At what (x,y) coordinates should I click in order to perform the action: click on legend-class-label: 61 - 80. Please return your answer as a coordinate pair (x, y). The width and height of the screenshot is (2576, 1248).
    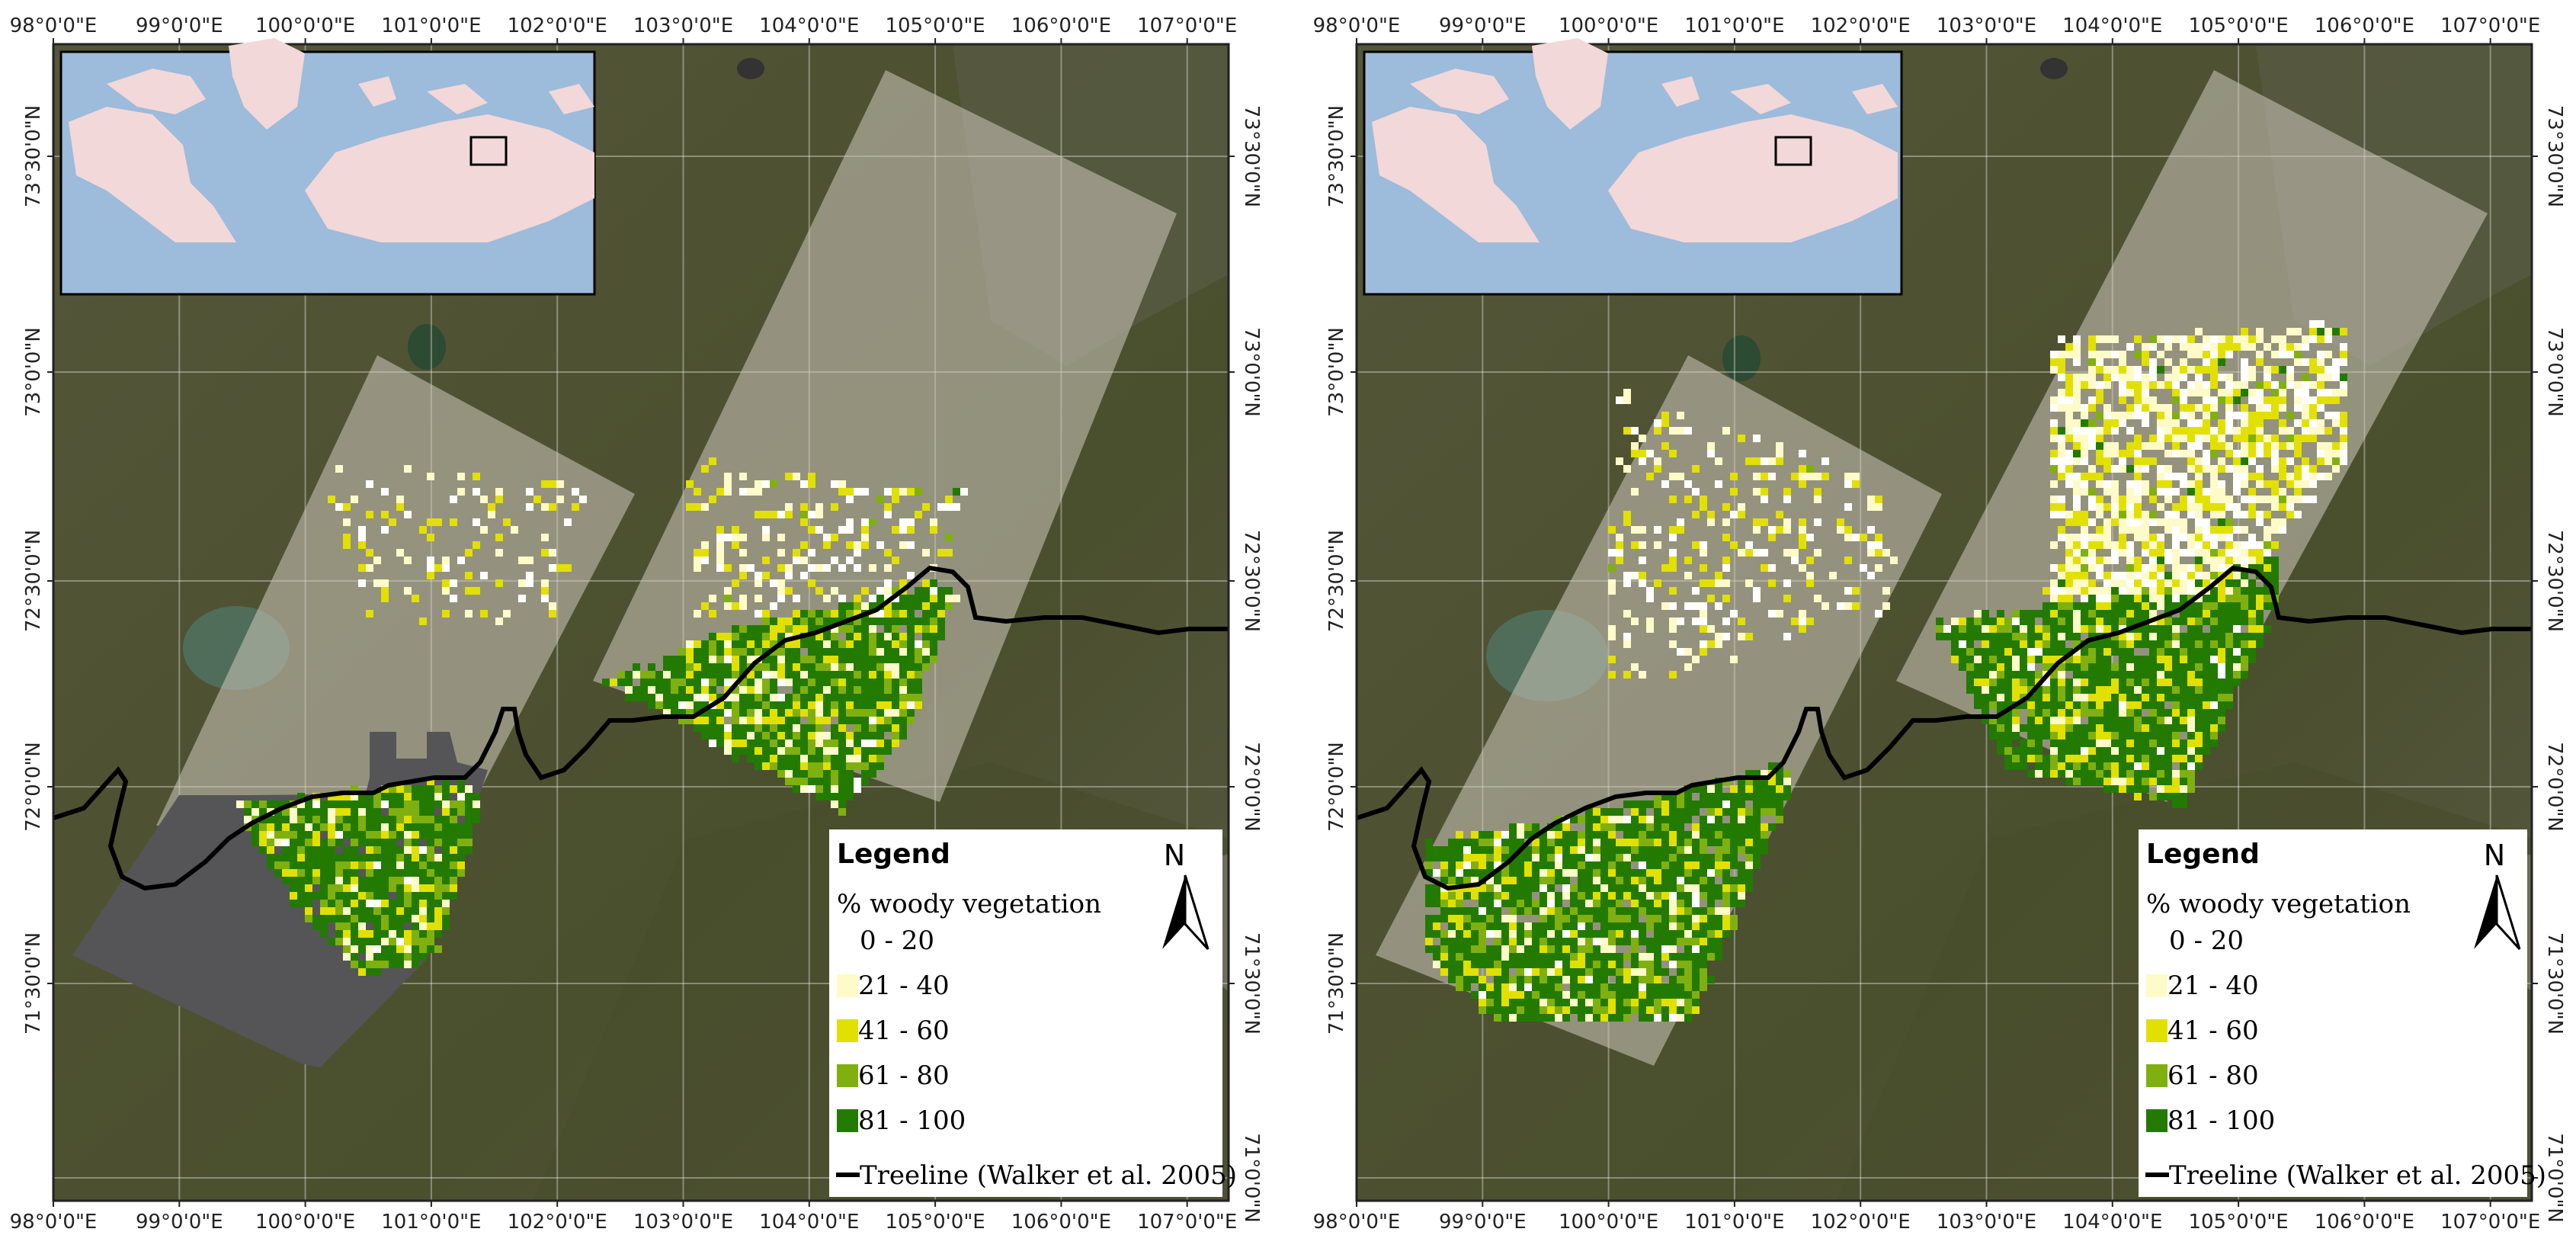
    Looking at the image, I should click on (904, 1075).